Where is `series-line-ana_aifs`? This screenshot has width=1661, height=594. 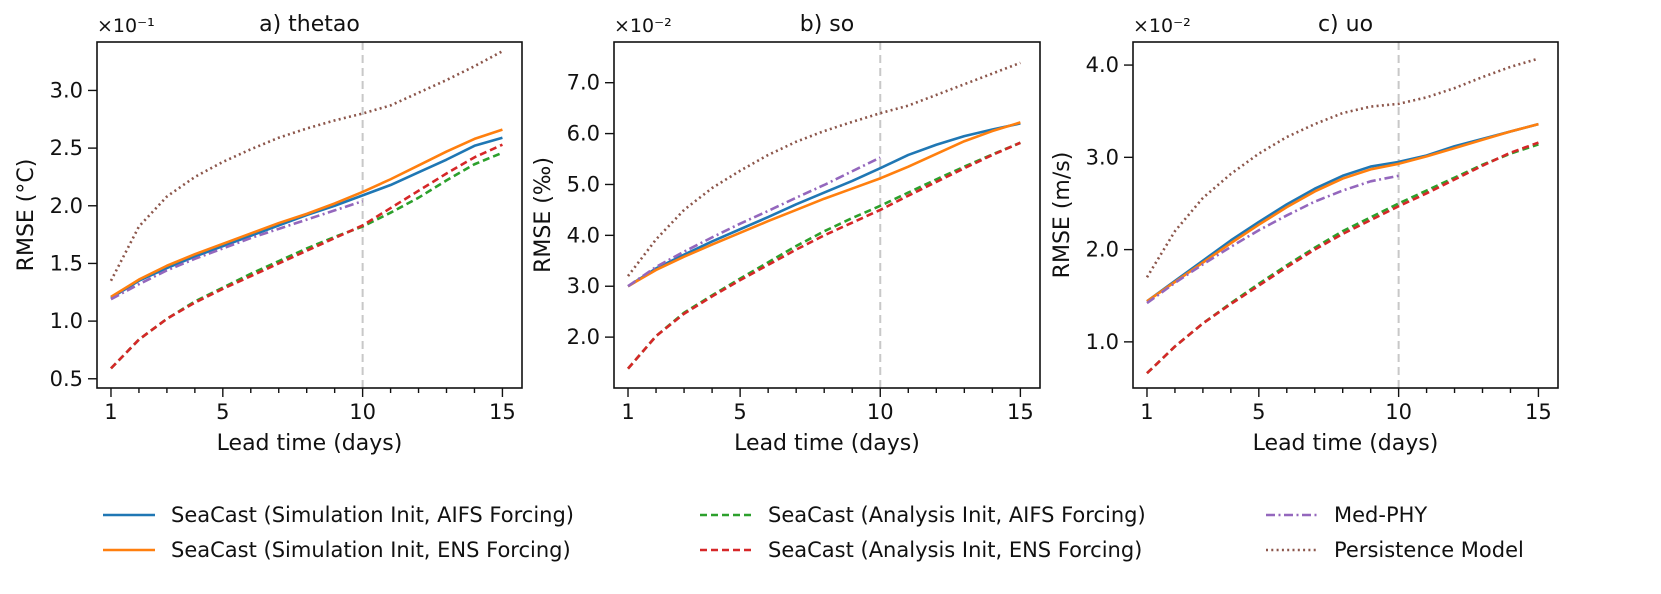
series-line-ana_aifs is located at coordinates (306, 260).